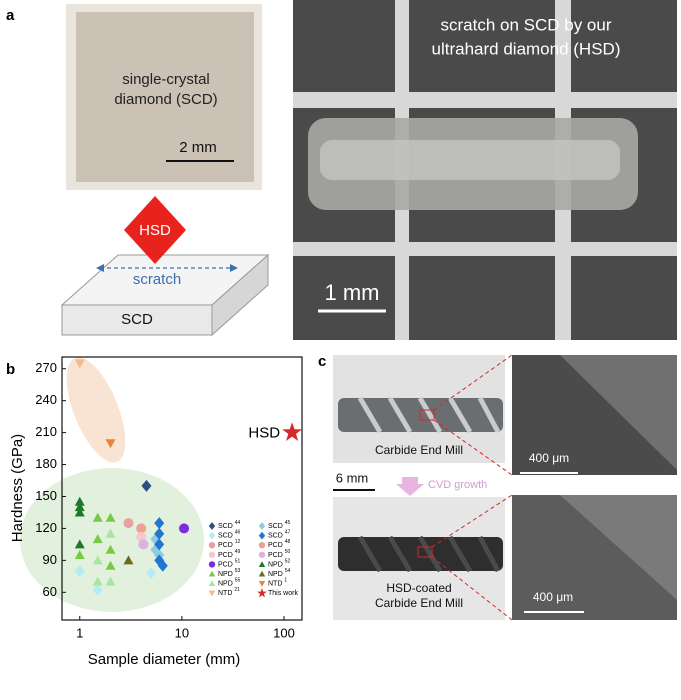 This screenshot has width=681, height=700. I want to click on photo-label: diamond (SCD), so click(165, 99).